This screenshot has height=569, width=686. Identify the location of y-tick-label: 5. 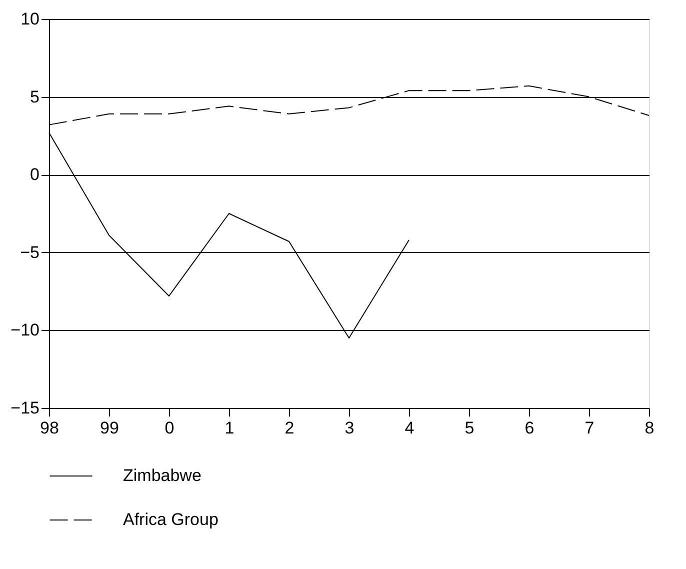
(35, 96).